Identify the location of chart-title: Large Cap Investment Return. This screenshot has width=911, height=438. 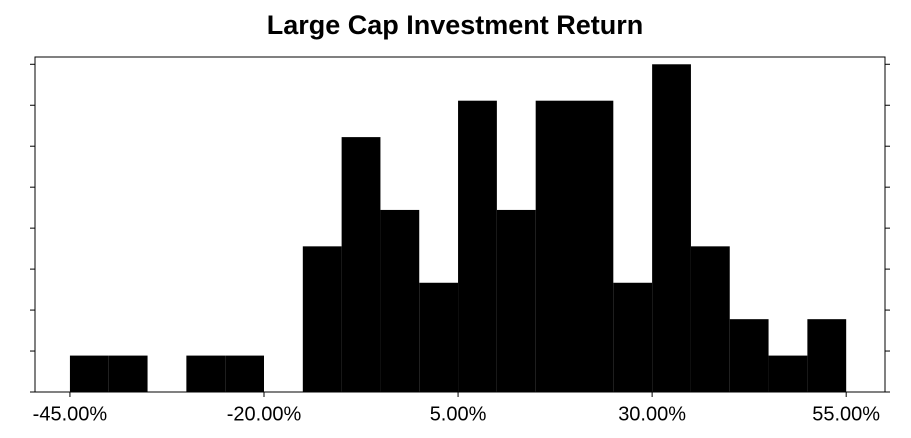
(455, 25).